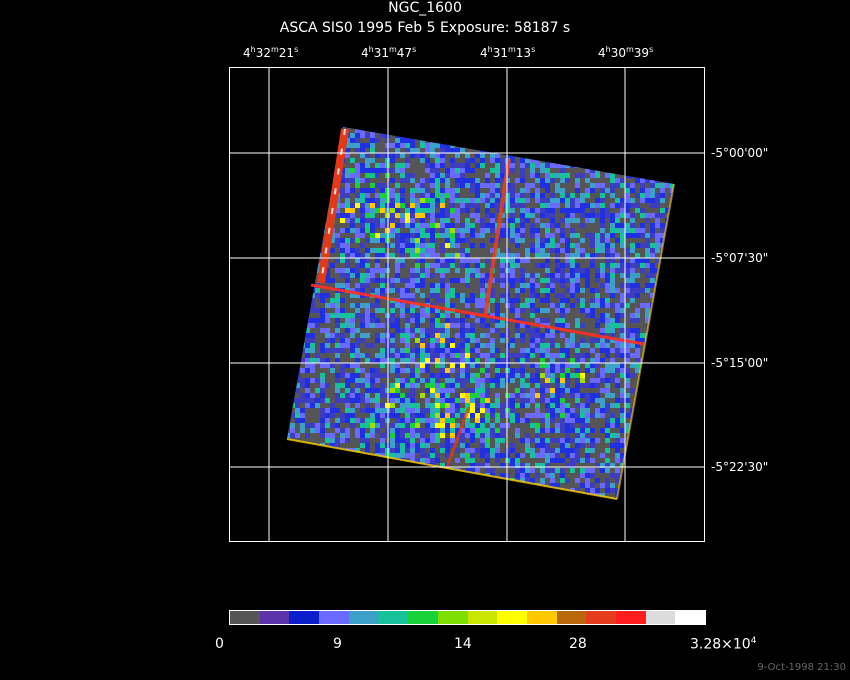 The height and width of the screenshot is (680, 850). I want to click on colorbar, so click(467, 617).